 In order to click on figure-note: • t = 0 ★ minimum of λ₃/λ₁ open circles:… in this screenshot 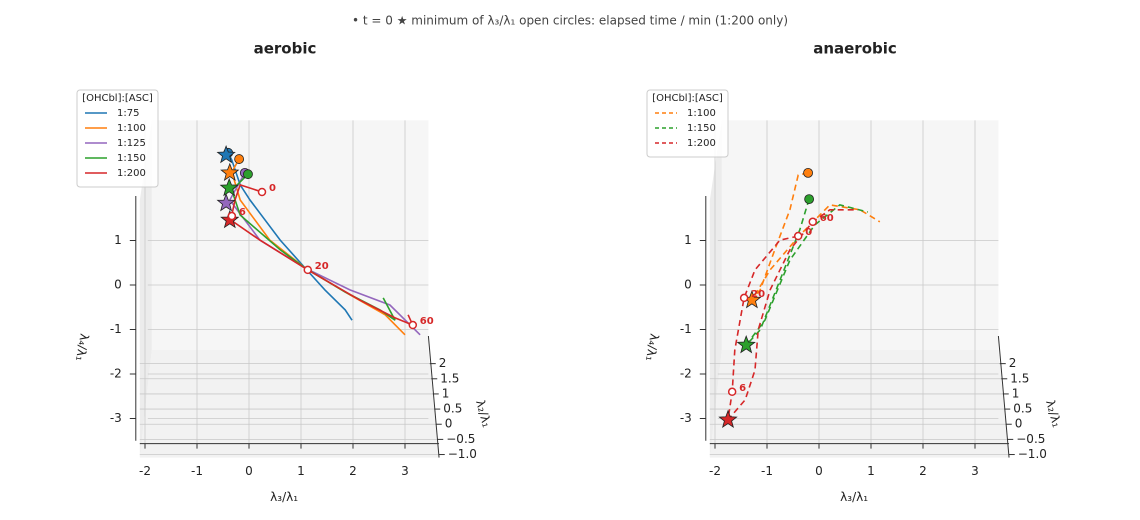, I will do `click(570, 21)`.